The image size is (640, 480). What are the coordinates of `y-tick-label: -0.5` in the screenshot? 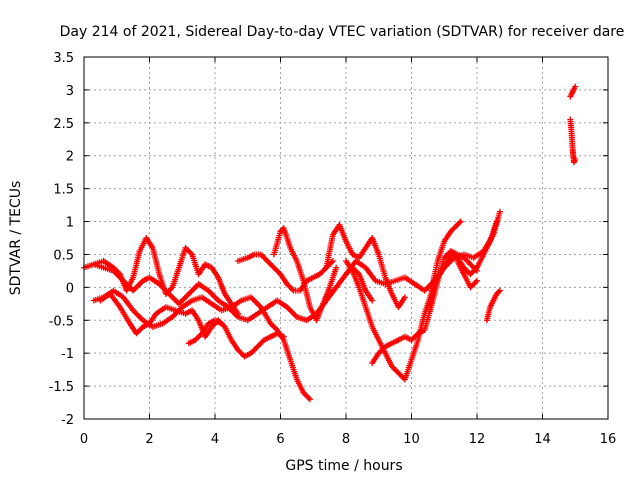 It's located at (61, 321).